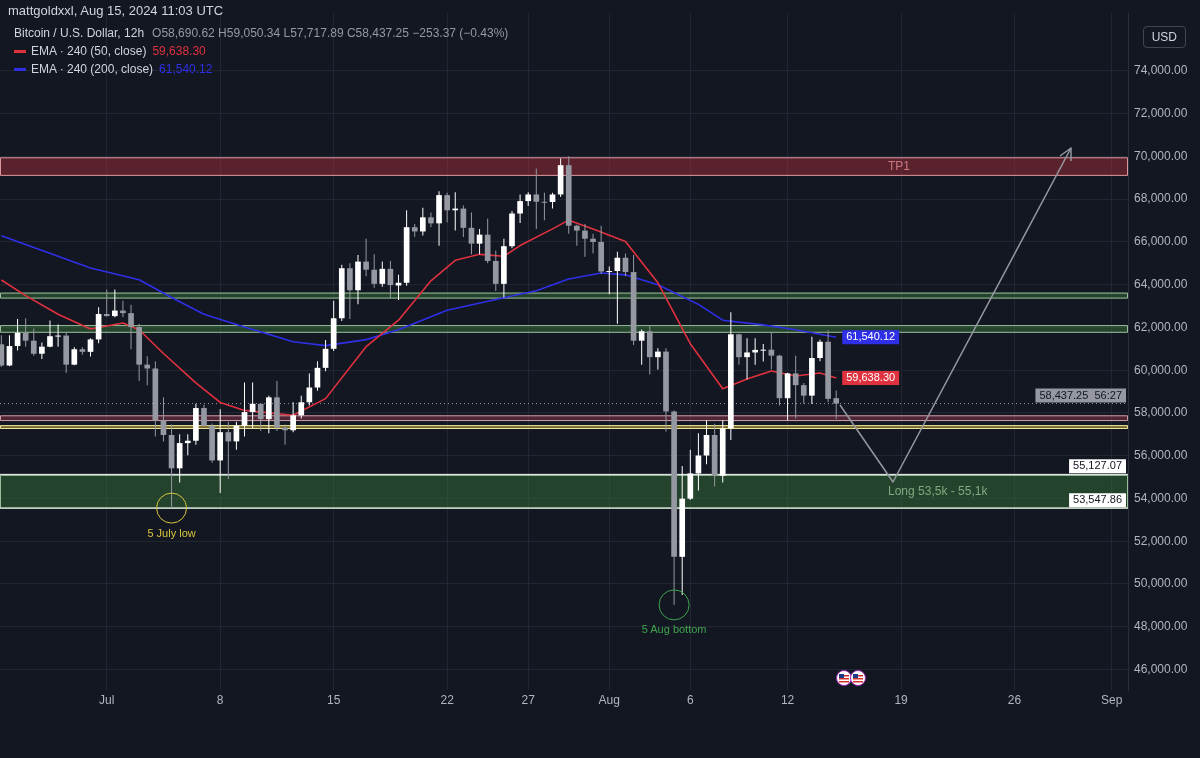 Image resolution: width=1200 pixels, height=758 pixels. I want to click on annotation: O58,690.62 H59,050.34 L57,717.89 C58,437.25 −253.37 (−0.43%), so click(330, 33).